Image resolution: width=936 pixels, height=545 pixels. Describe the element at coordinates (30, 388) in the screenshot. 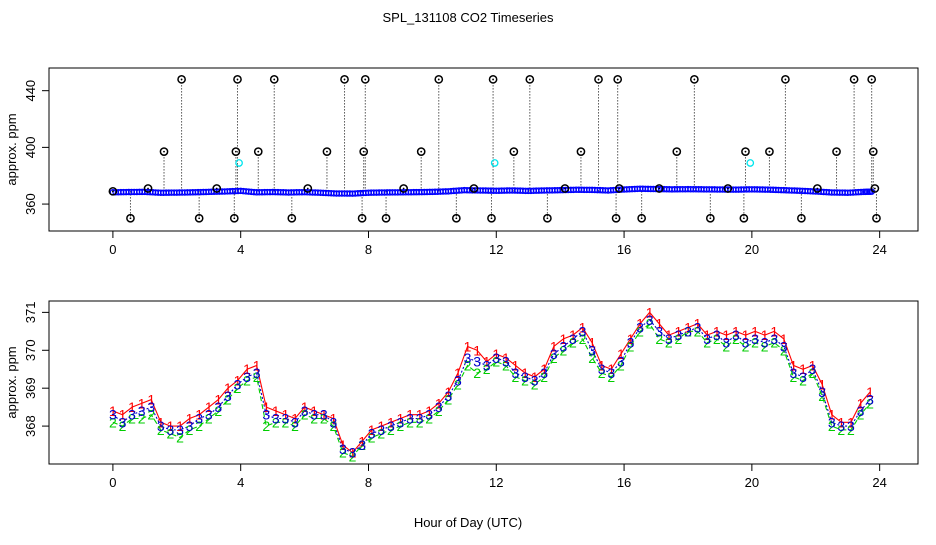

I see `y-tick-label: 369` at that location.